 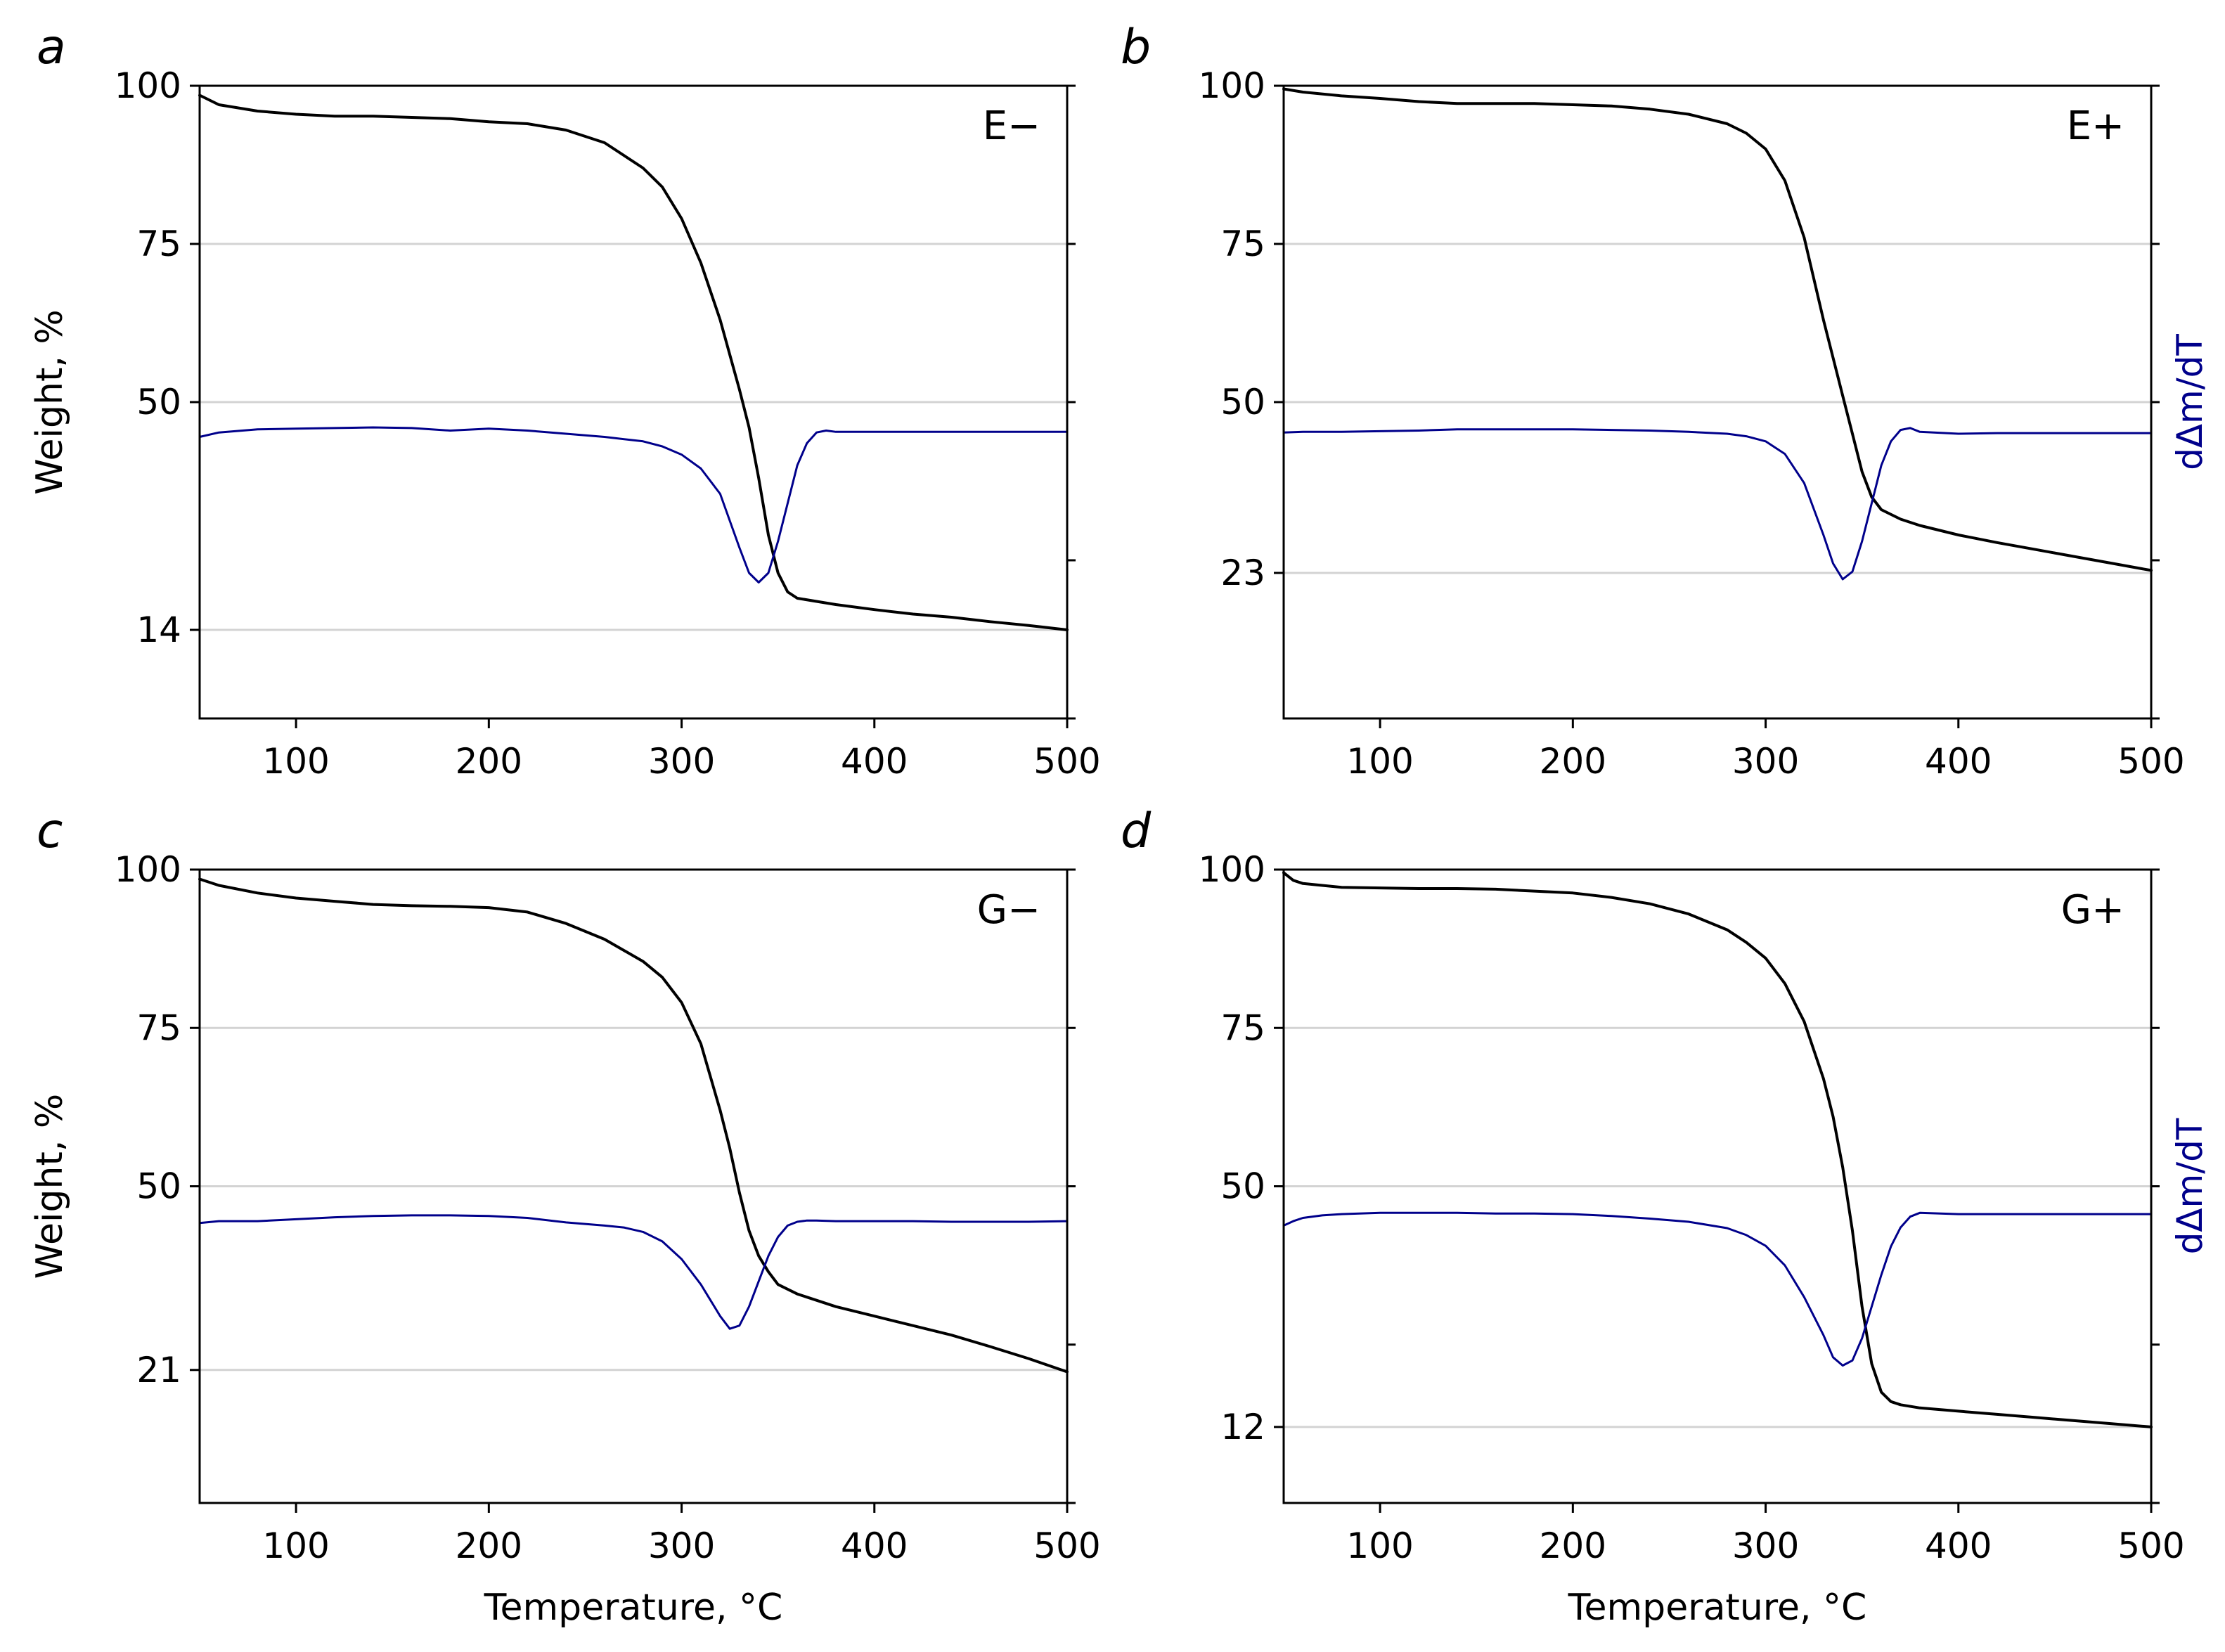 What do you see at coordinates (50, 831) in the screenshot?
I see `panel-letter: c` at bounding box center [50, 831].